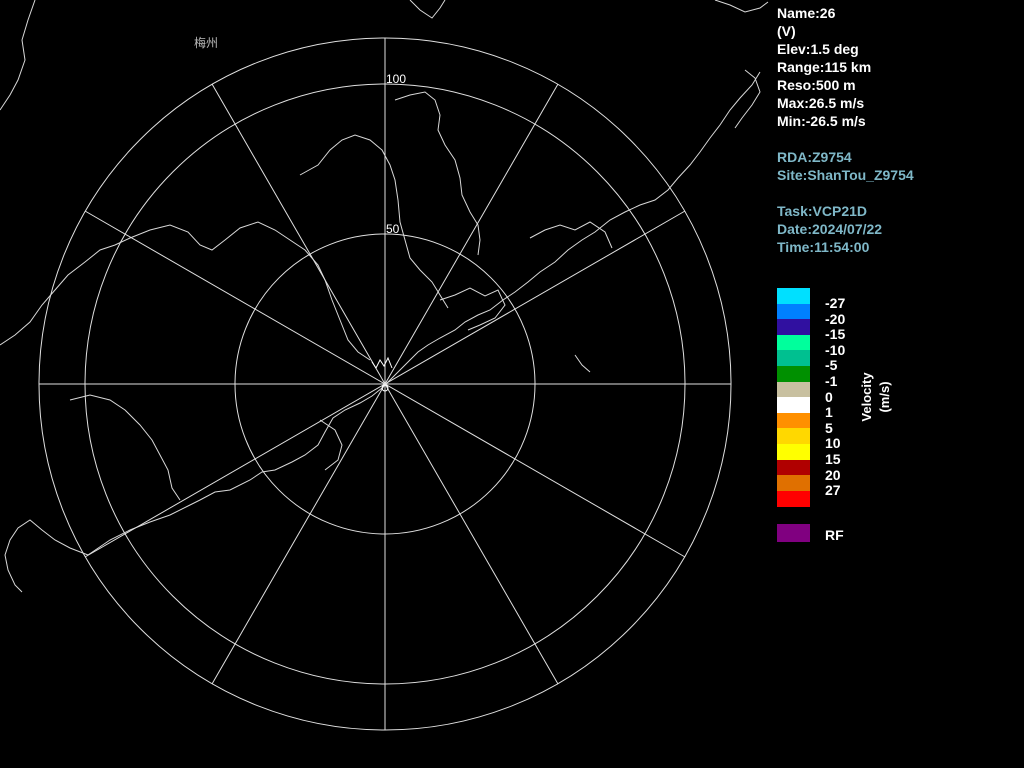  What do you see at coordinates (393, 229) in the screenshot?
I see `range-label-50: 50` at bounding box center [393, 229].